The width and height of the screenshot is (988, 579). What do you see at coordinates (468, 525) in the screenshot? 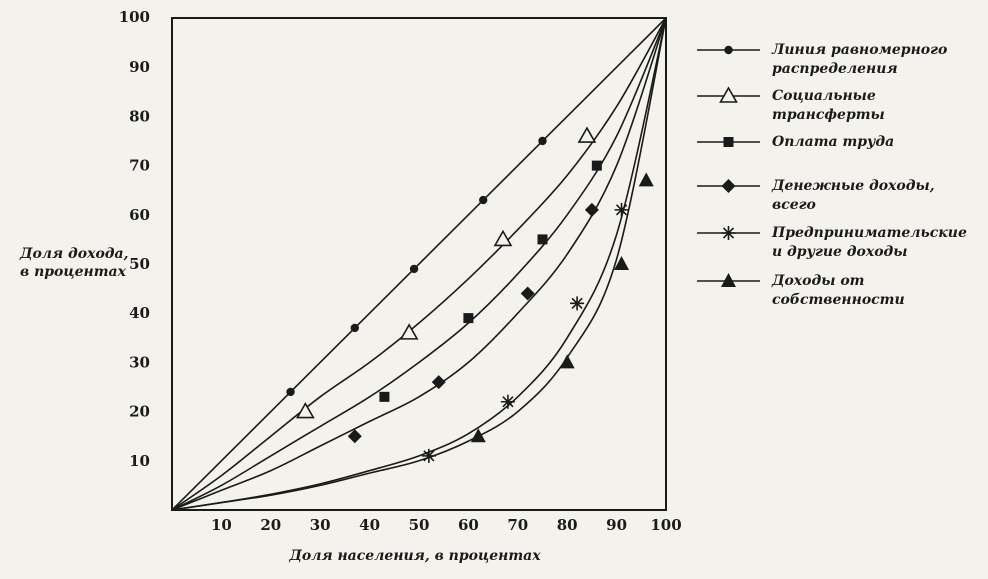
I see `x-tick-label: 60` at bounding box center [468, 525].